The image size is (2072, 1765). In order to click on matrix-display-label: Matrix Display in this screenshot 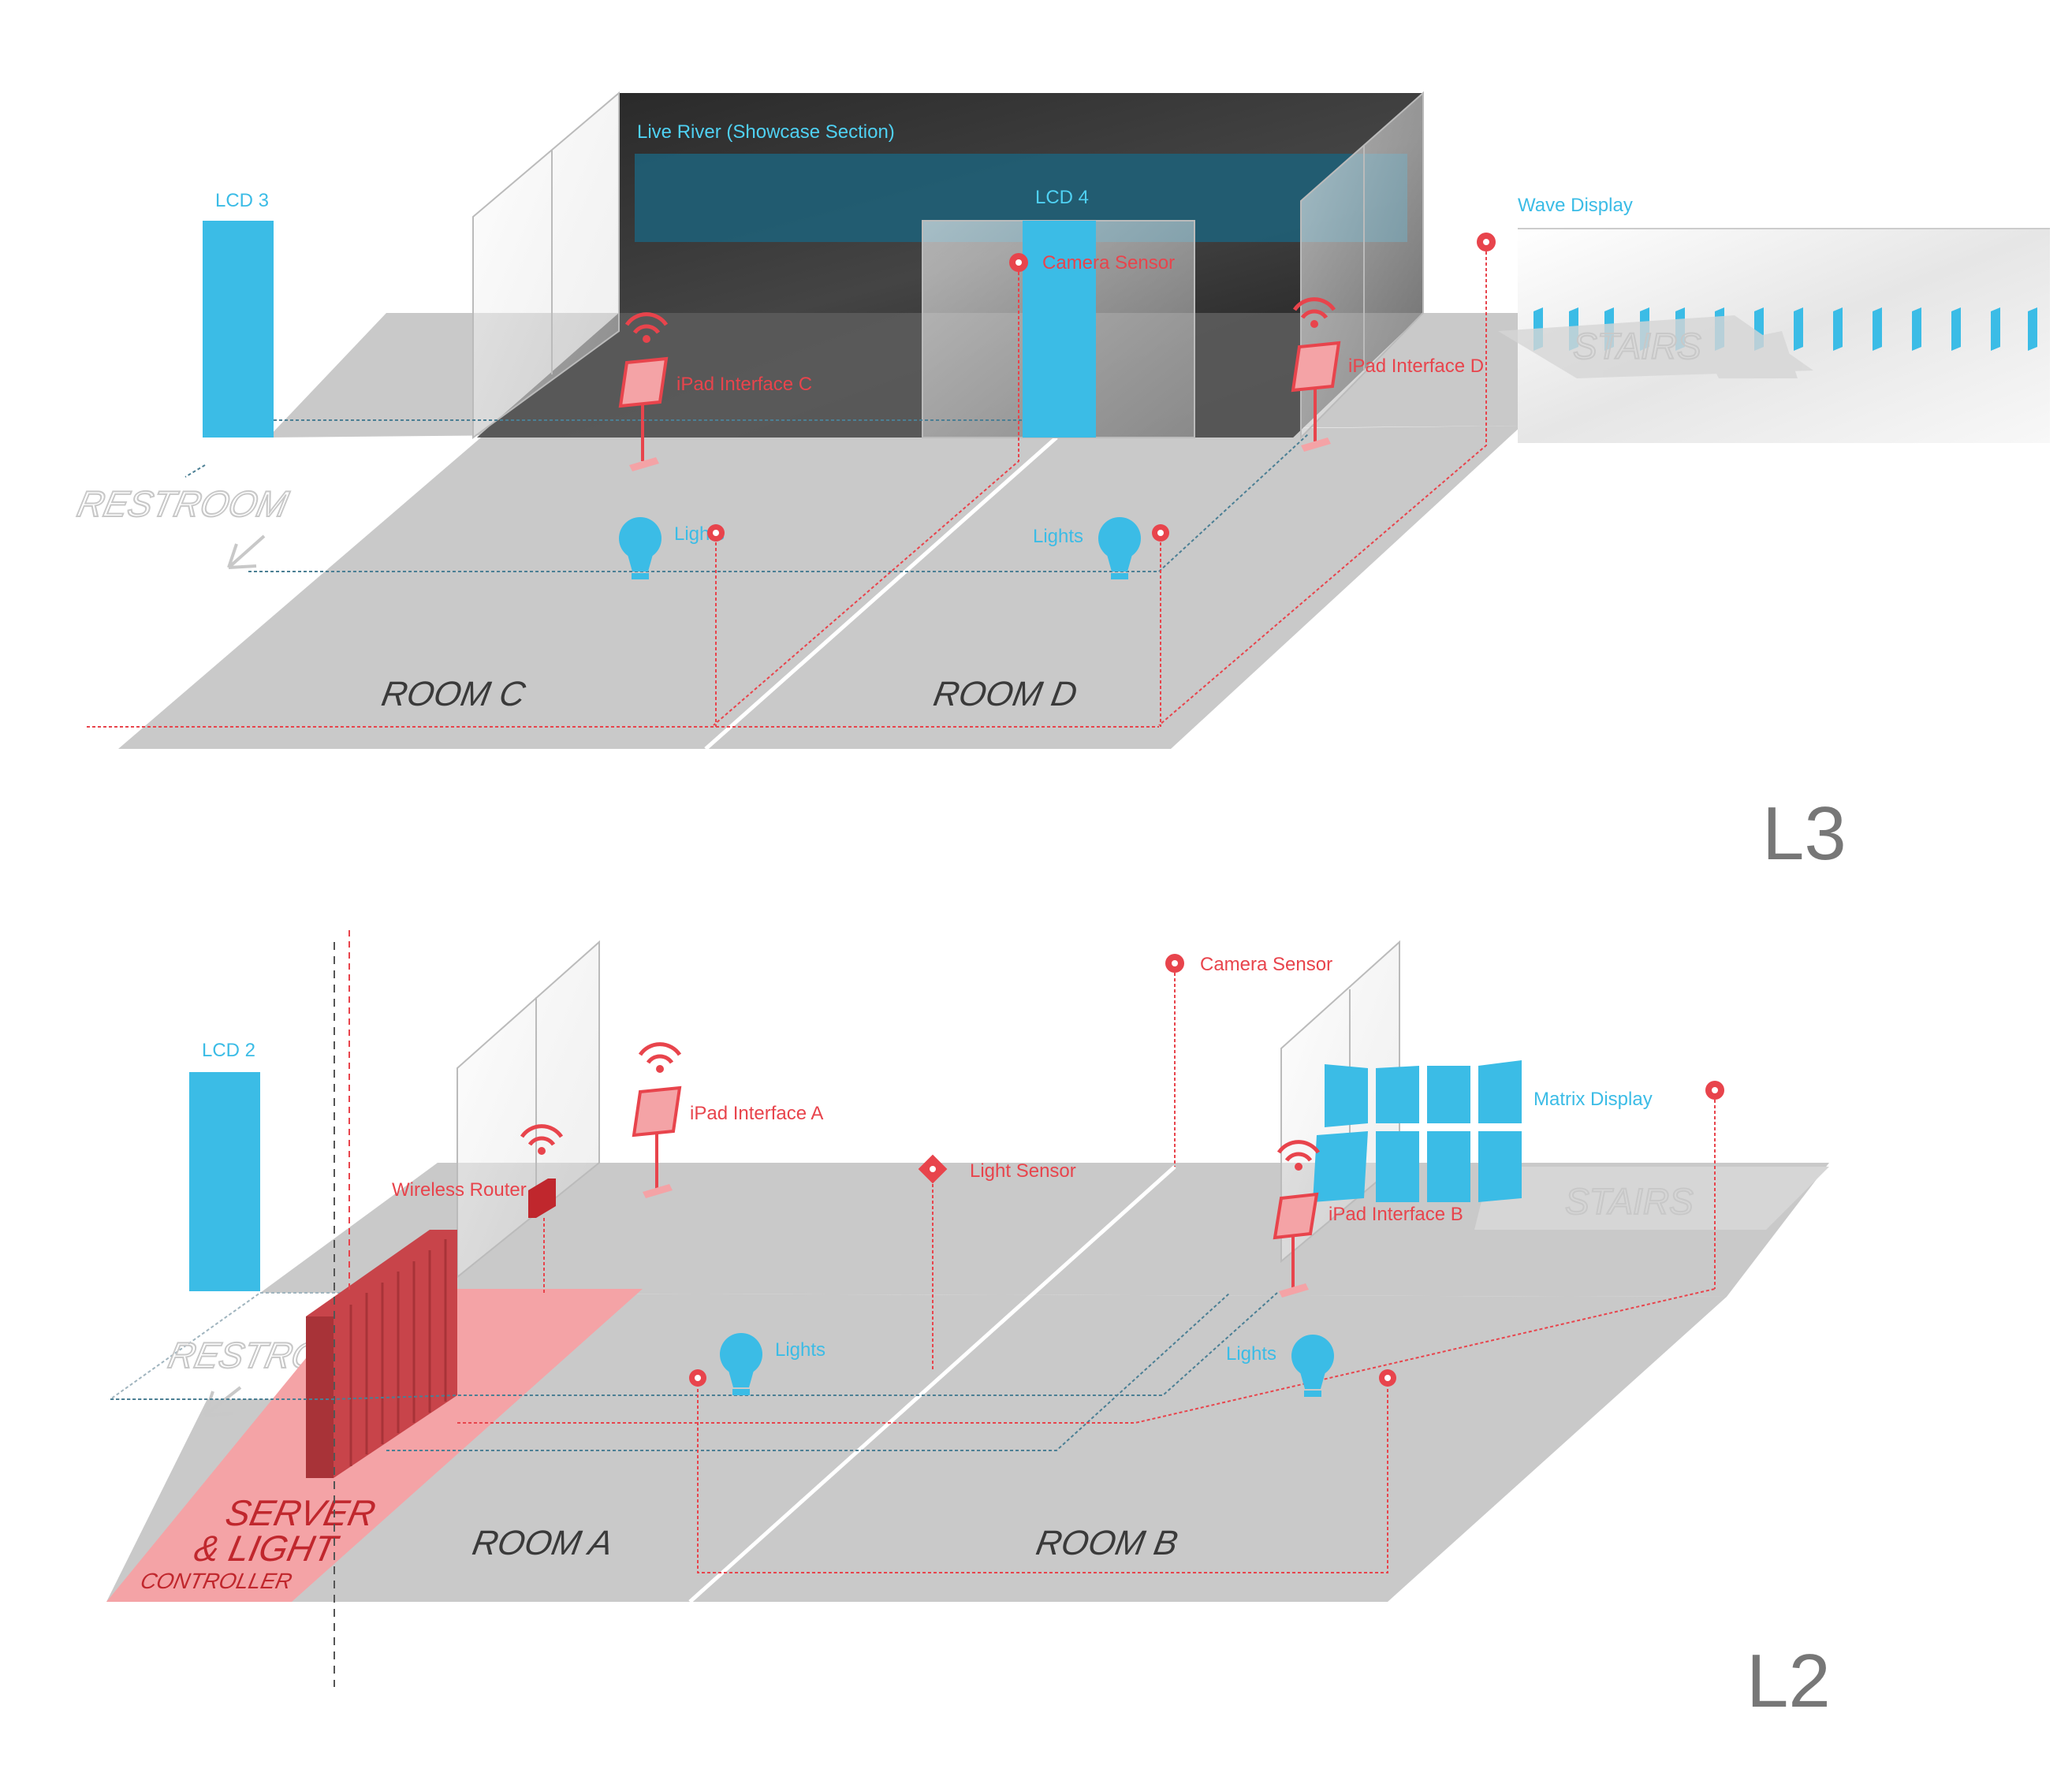, I will do `click(1593, 1099)`.